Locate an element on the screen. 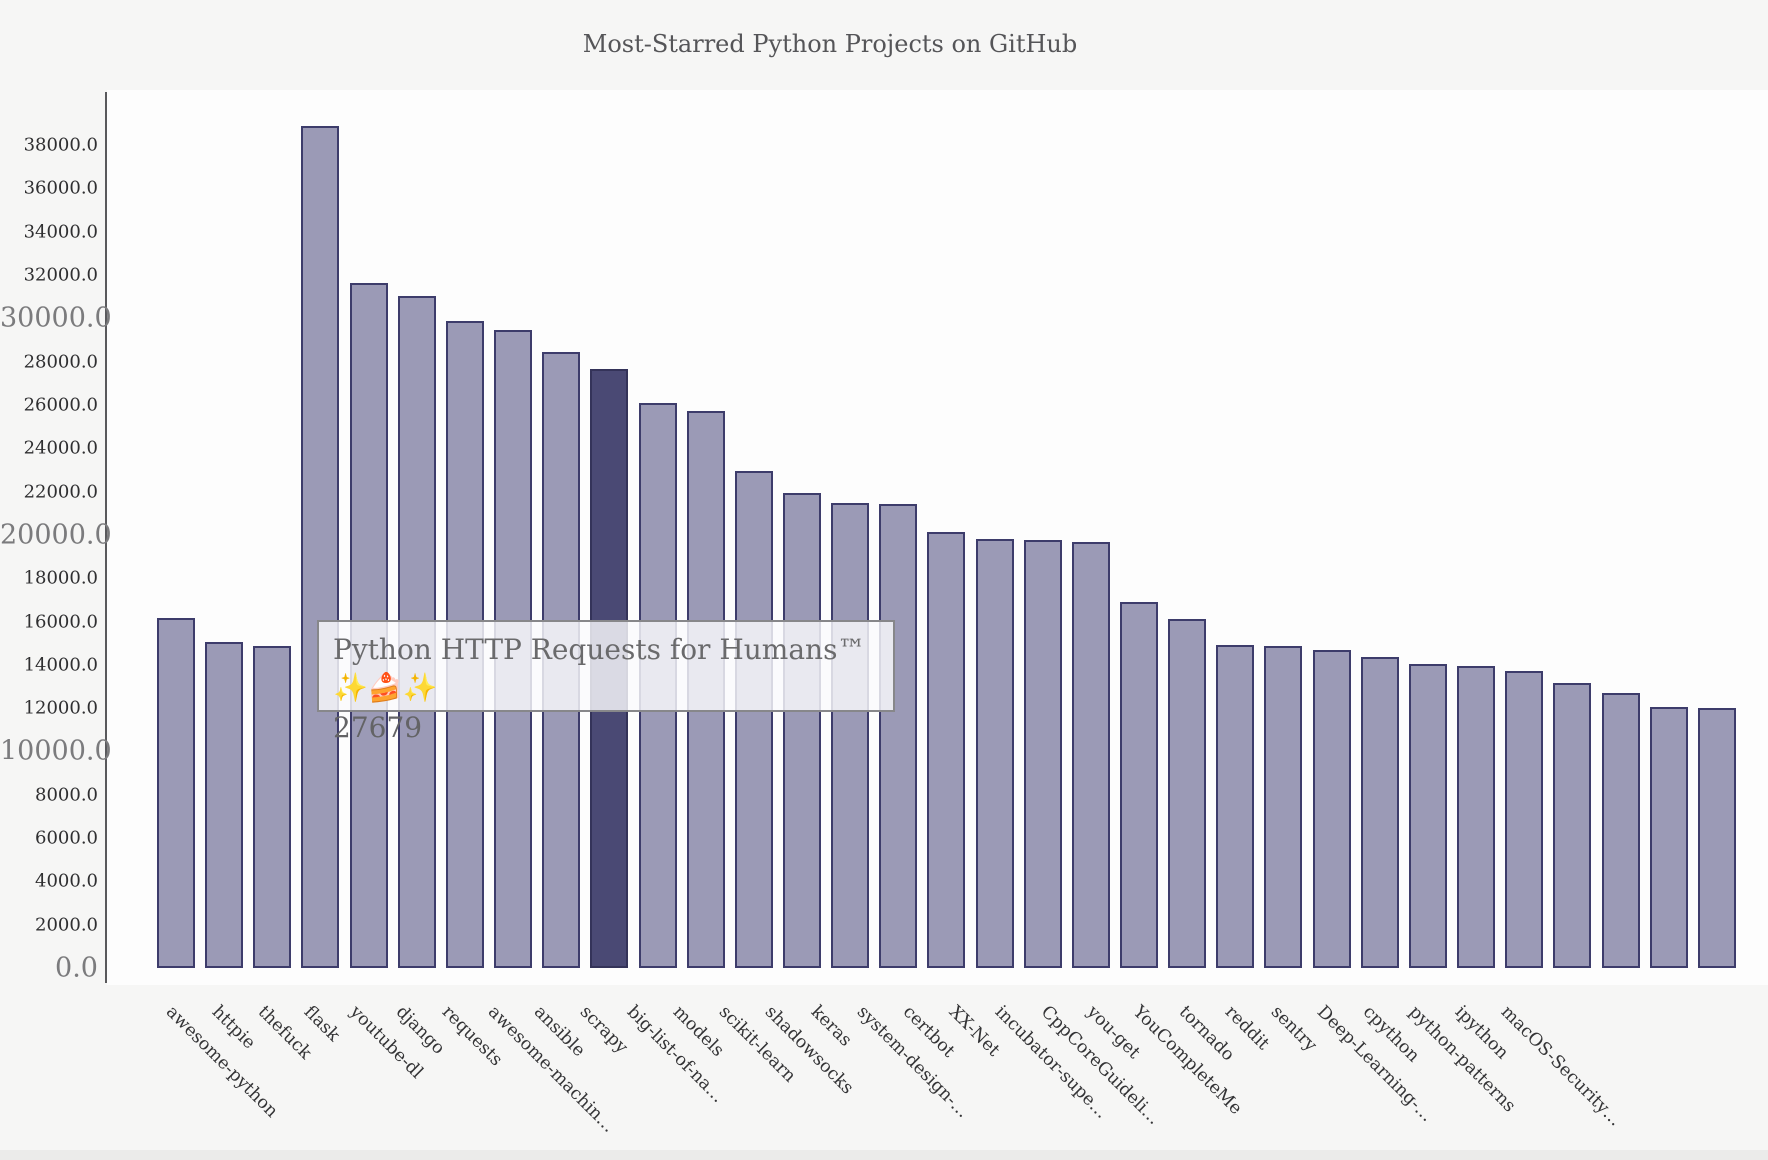 The width and height of the screenshot is (1768, 1160). y-tick-label: 16000.0 is located at coordinates (60, 622).